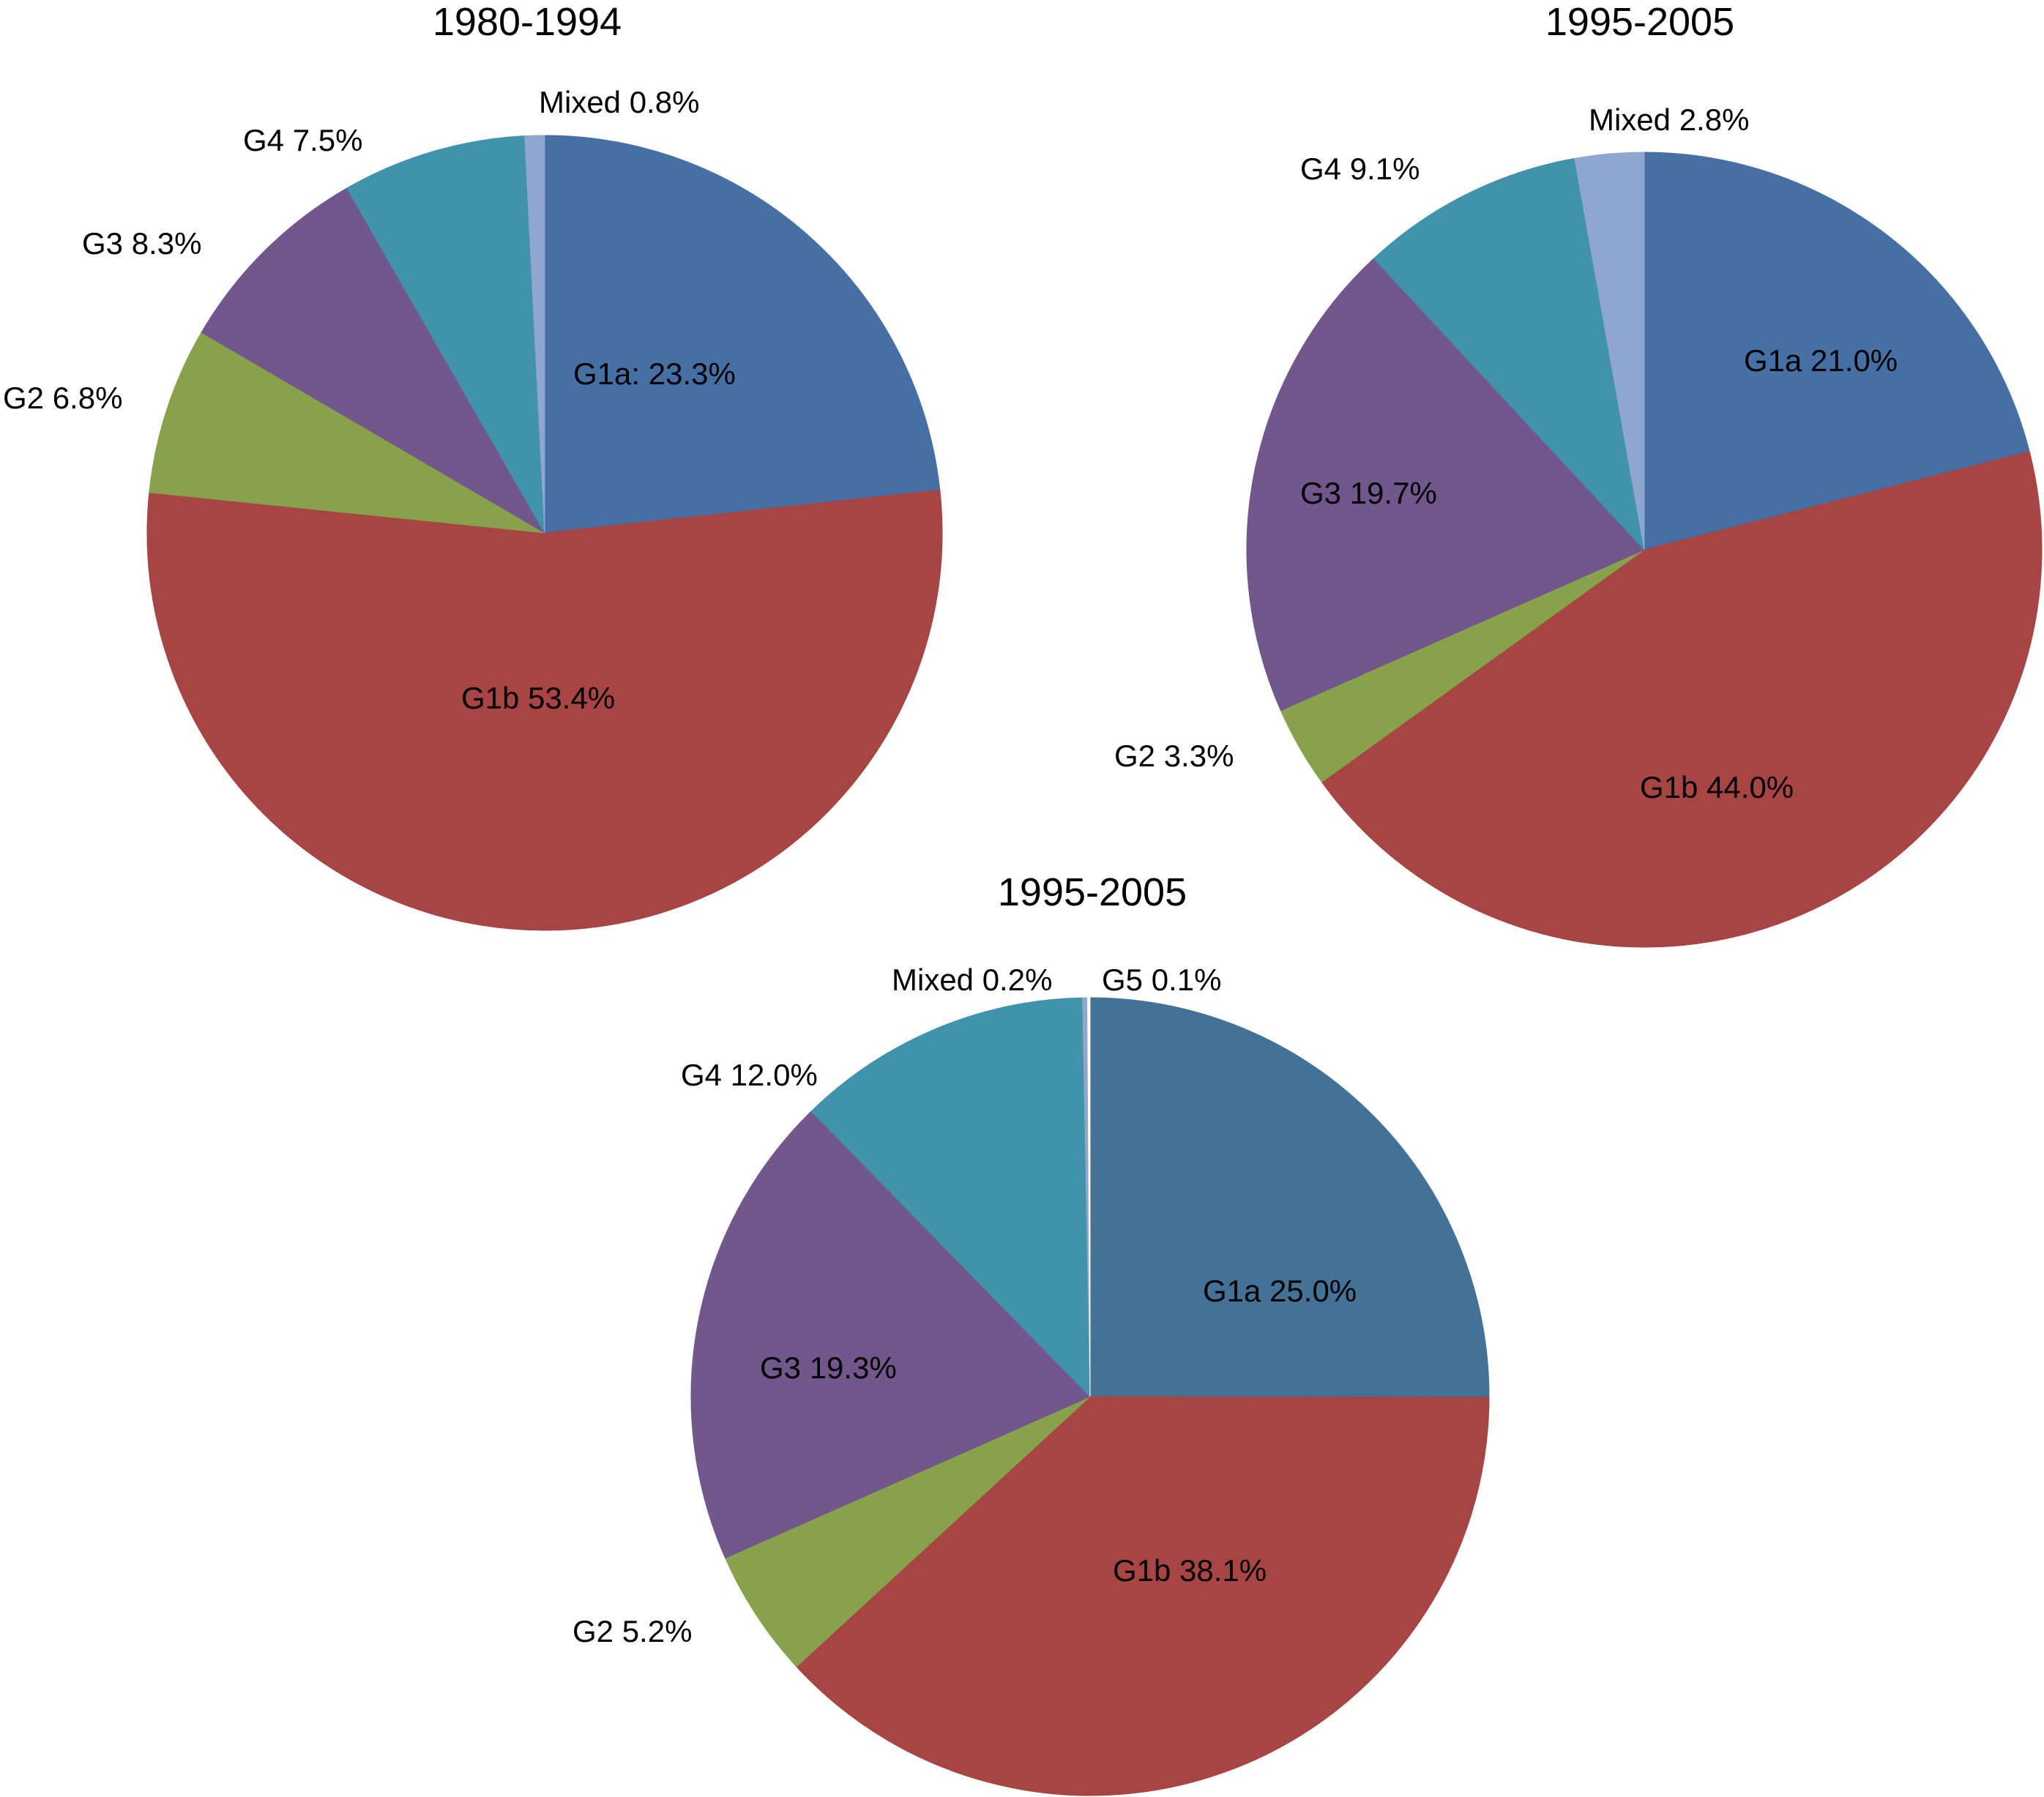 The height and width of the screenshot is (1797, 2044). Describe the element at coordinates (1174, 756) in the screenshot. I see `chart-2-label-g2: G2 3.3%` at that location.